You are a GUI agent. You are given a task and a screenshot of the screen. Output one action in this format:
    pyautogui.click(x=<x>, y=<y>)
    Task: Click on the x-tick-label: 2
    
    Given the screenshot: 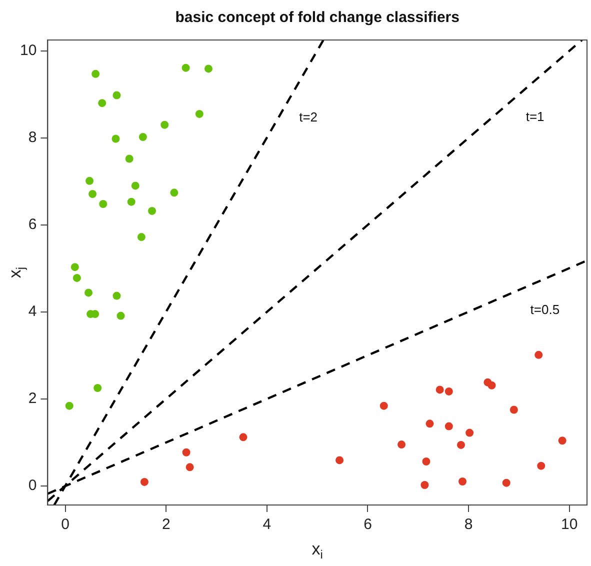 What is the action you would take?
    pyautogui.click(x=166, y=525)
    